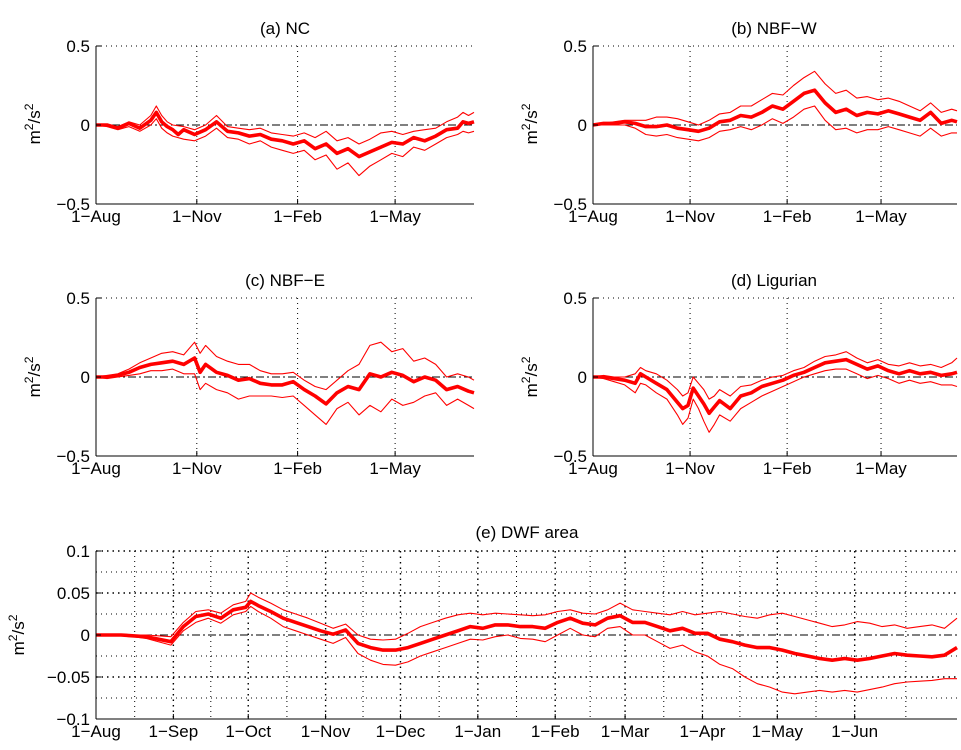  I want to click on y-tick-label: 0.1, so click(78, 551).